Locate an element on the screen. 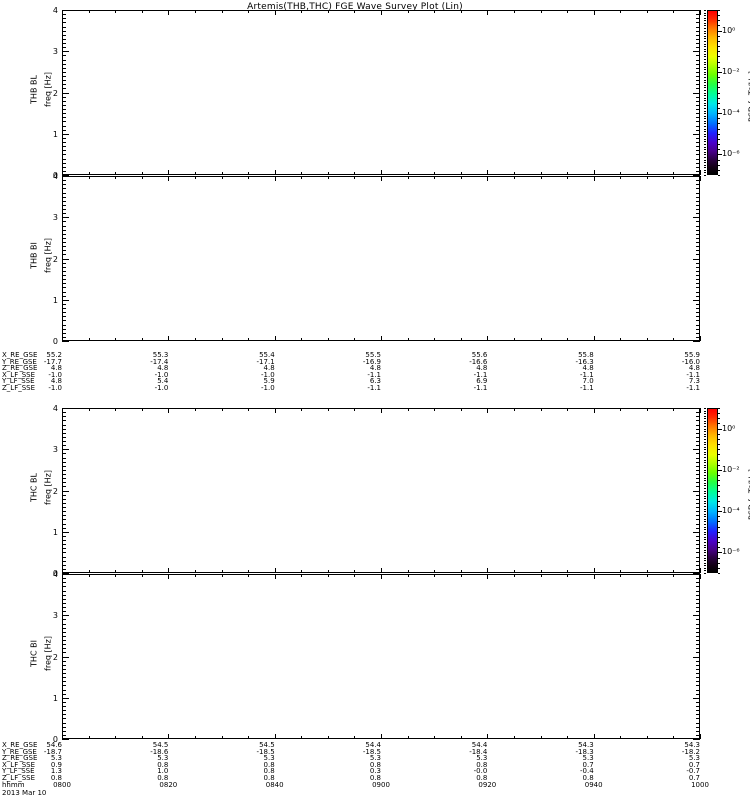 The width and height of the screenshot is (750, 800). ephemeris-value: -18.6 is located at coordinates (159, 751).